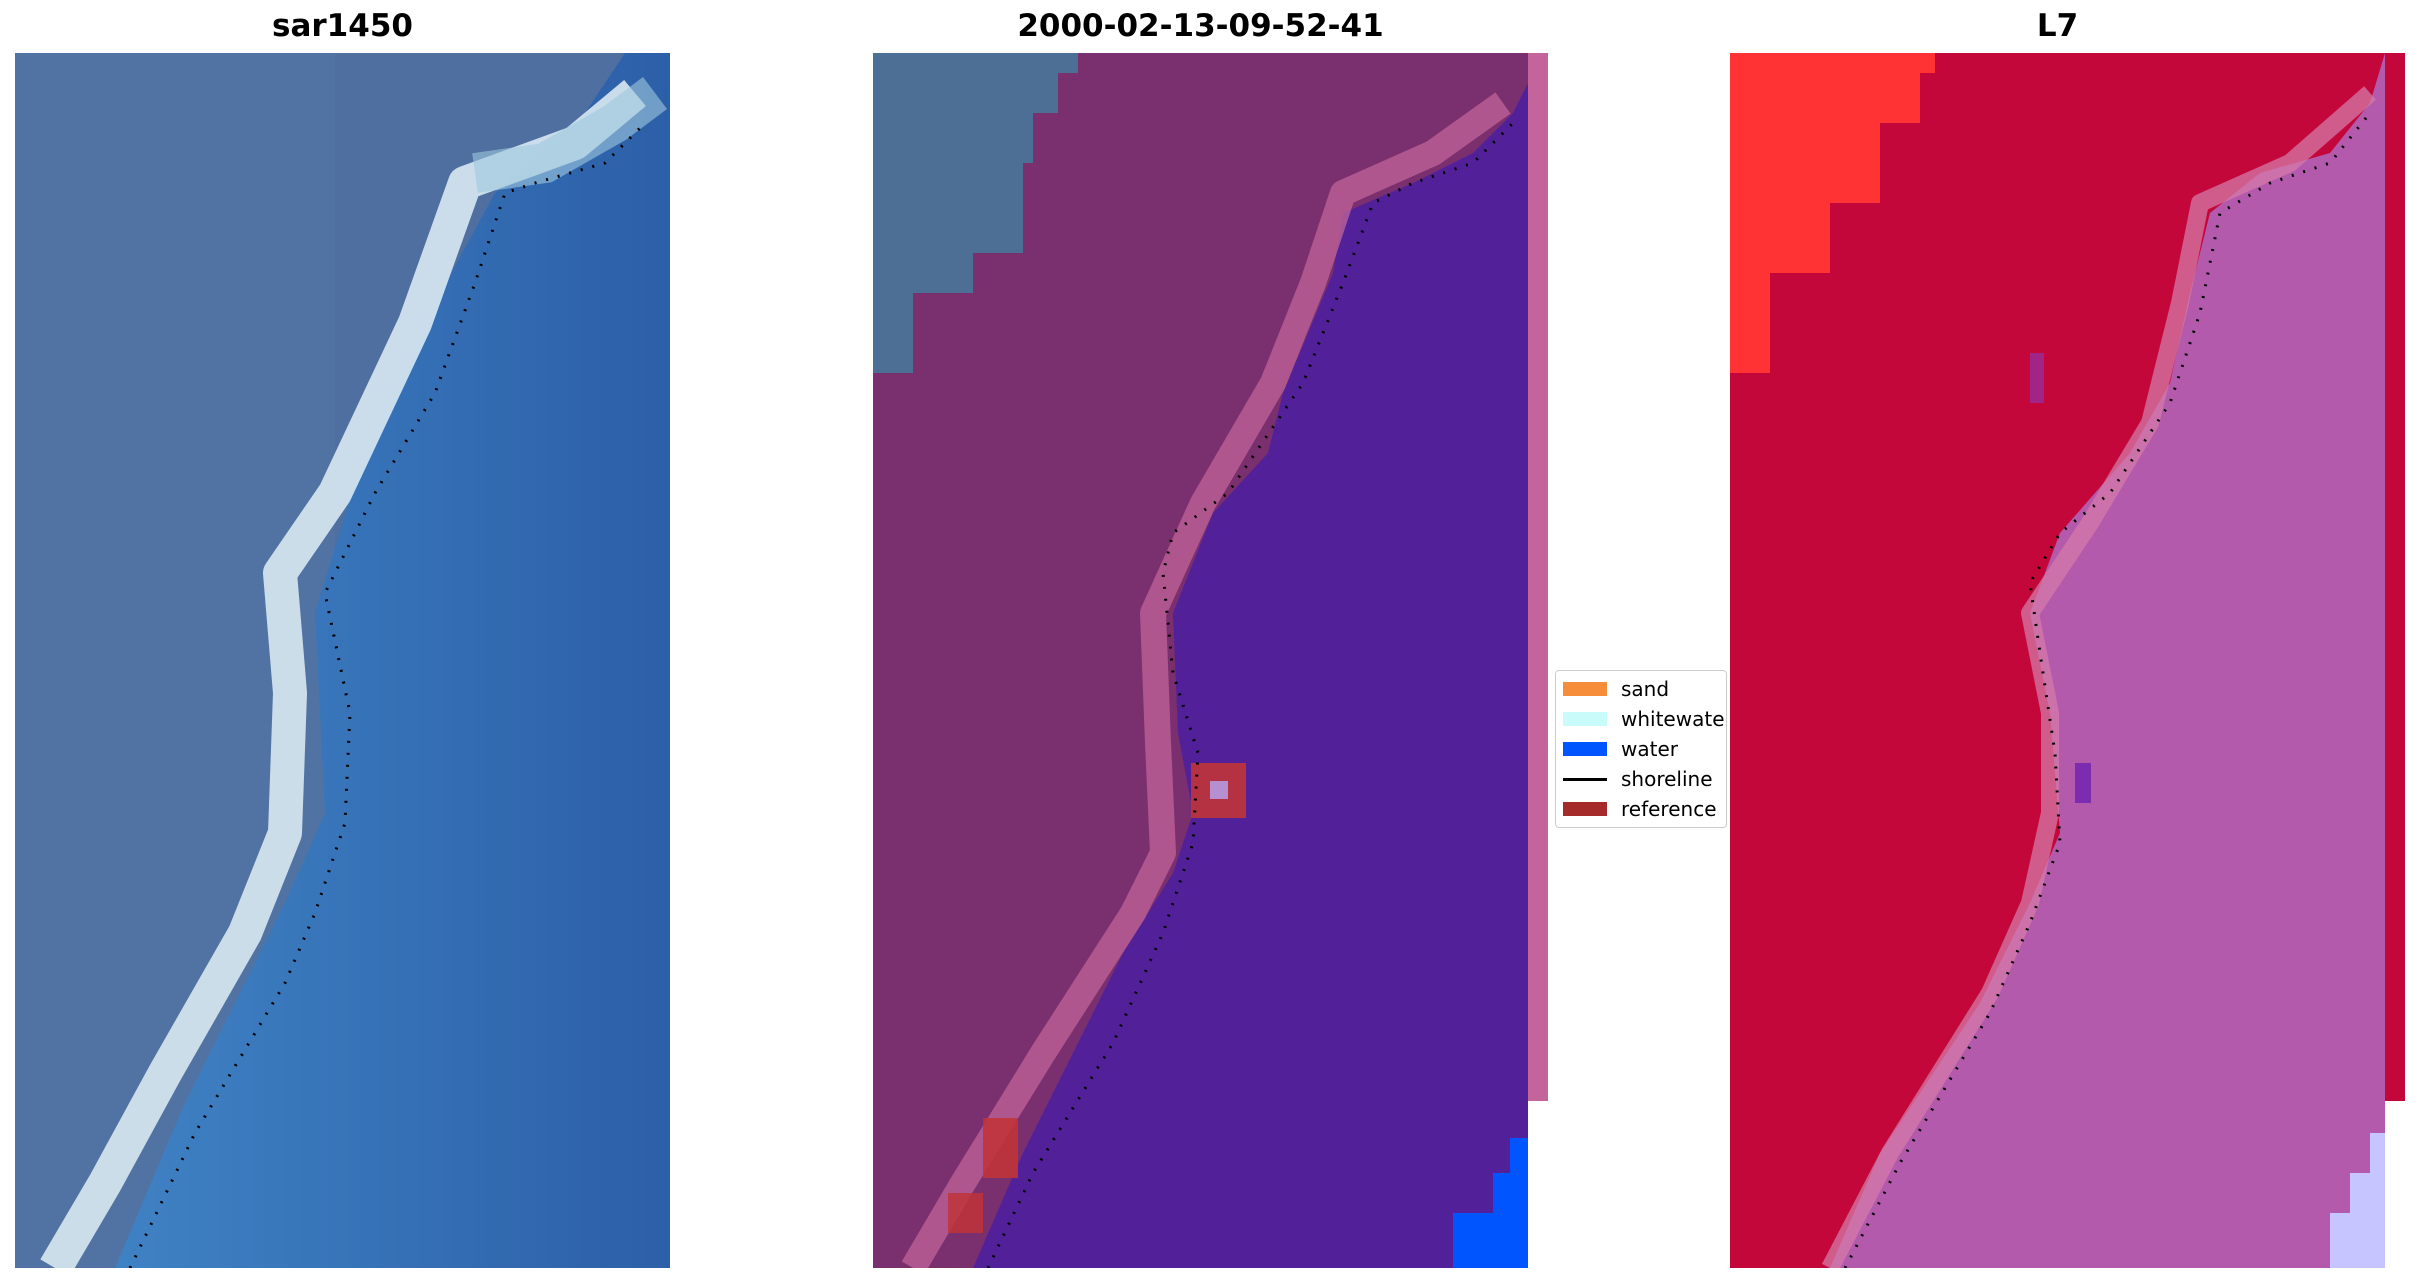 This screenshot has height=1283, width=2418. I want to click on legend-item-water: water, so click(1620, 749).